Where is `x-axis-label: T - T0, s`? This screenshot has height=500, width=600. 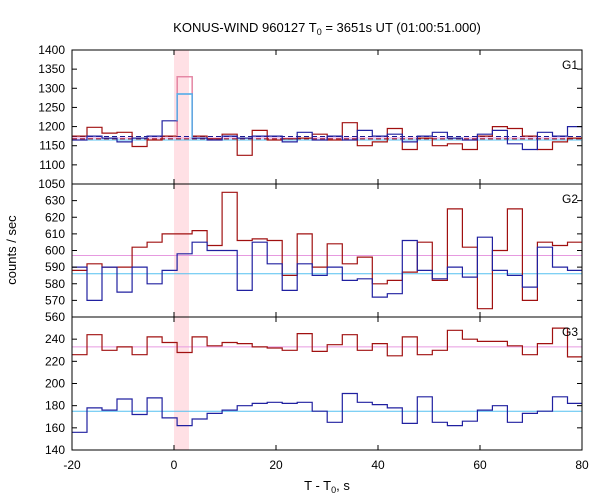 x-axis-label: T - T0, s is located at coordinates (327, 486).